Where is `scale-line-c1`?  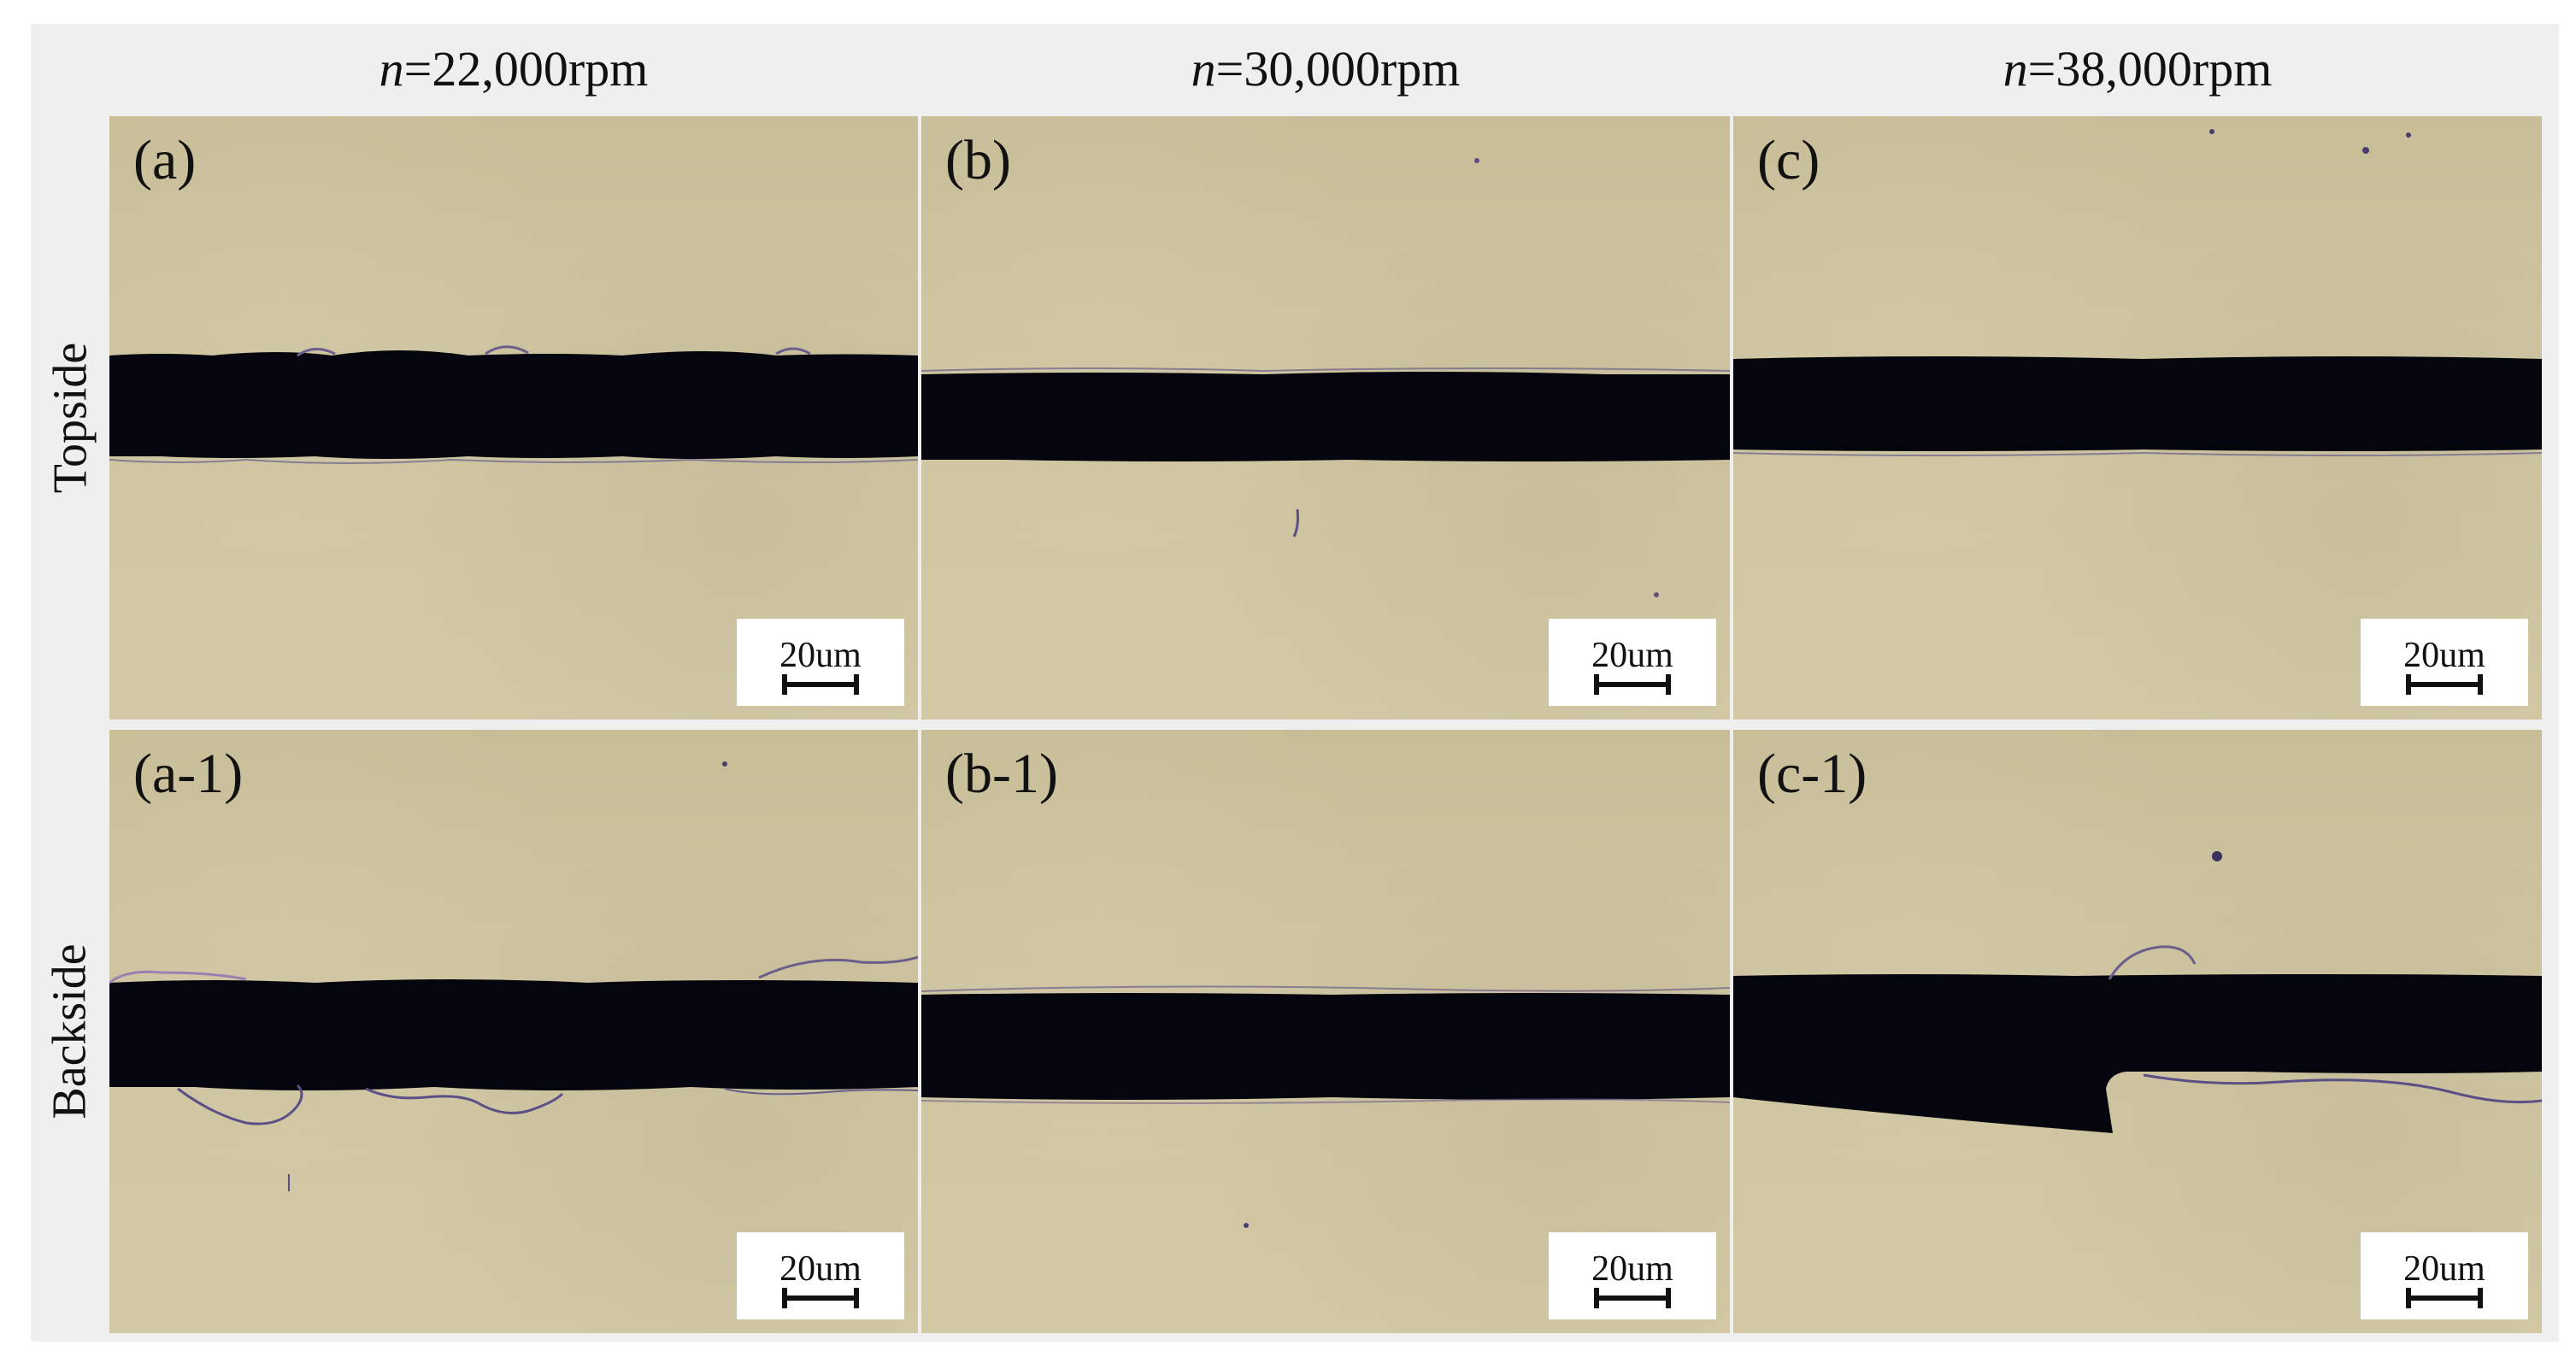 scale-line-c1 is located at coordinates (2444, 1298).